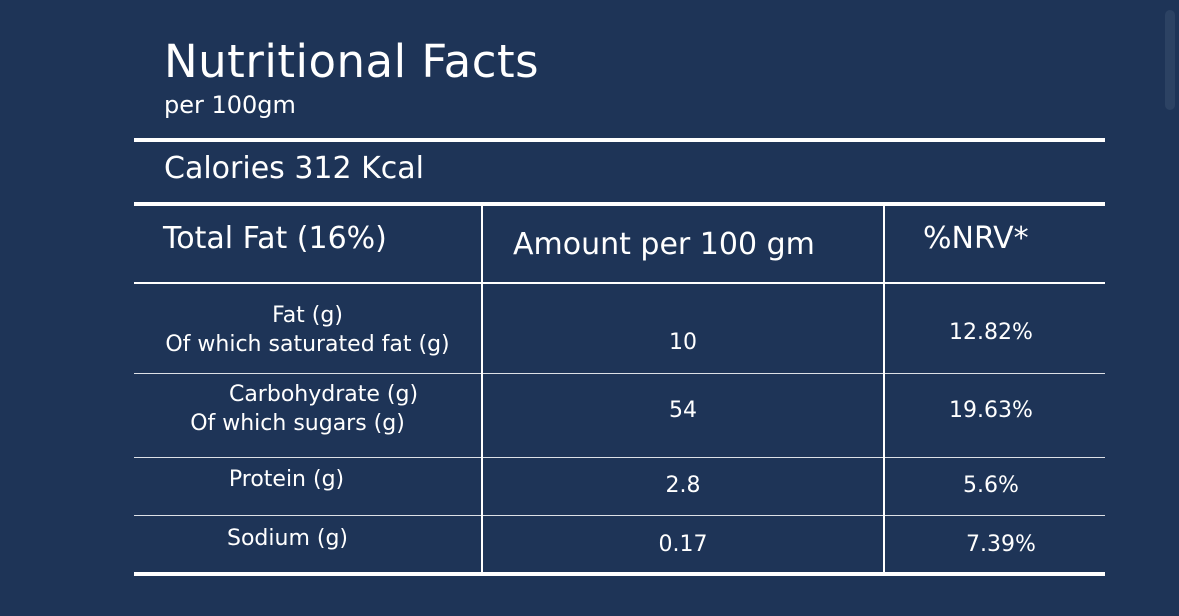 The width and height of the screenshot is (1179, 616). I want to click on scrollbar-thumb, so click(1170, 60).